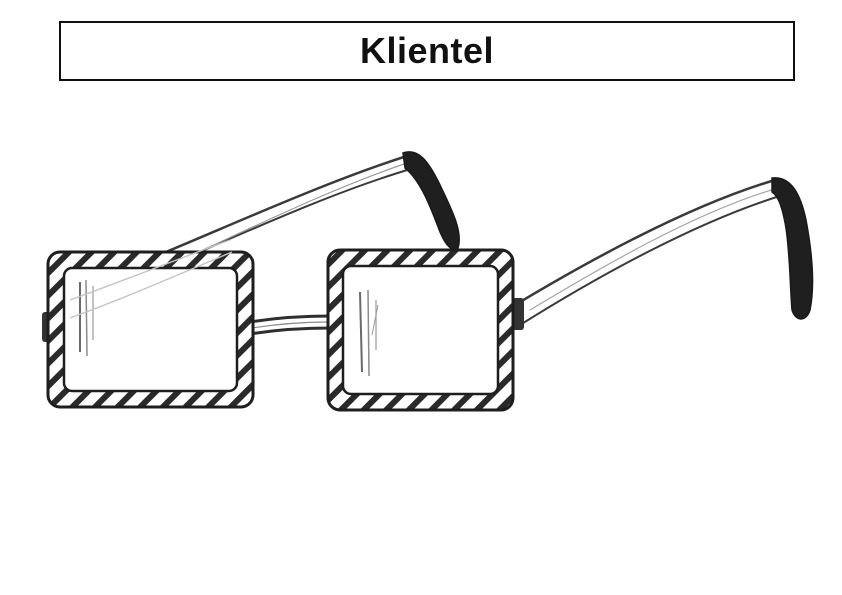 The image size is (842, 595). I want to click on page-title: Klientel, so click(427, 50).